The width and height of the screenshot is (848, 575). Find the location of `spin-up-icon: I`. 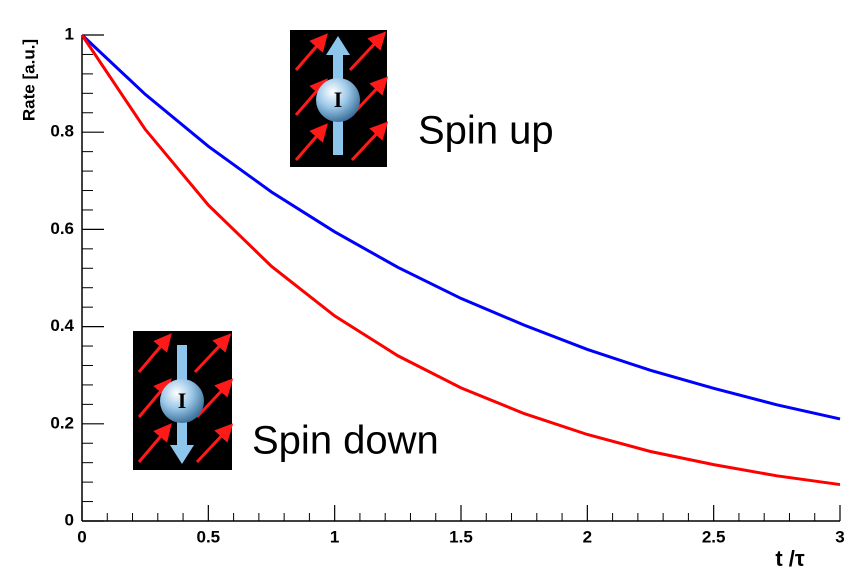

spin-up-icon: I is located at coordinates (339, 98).